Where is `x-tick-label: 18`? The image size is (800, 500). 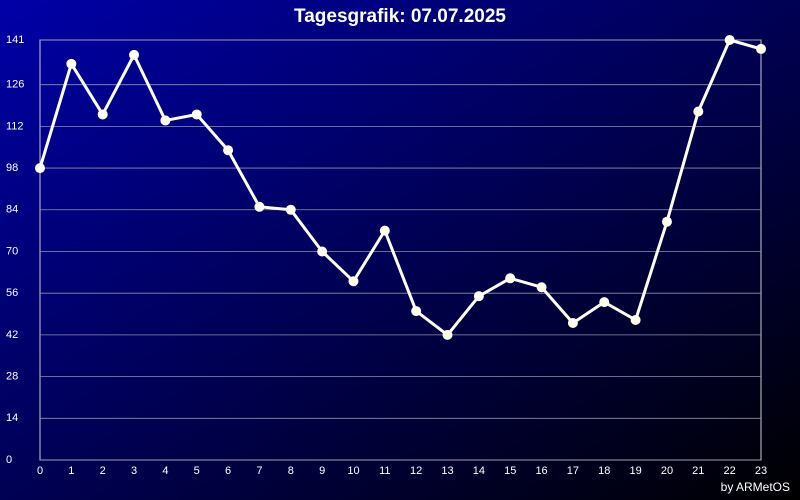
x-tick-label: 18 is located at coordinates (604, 471).